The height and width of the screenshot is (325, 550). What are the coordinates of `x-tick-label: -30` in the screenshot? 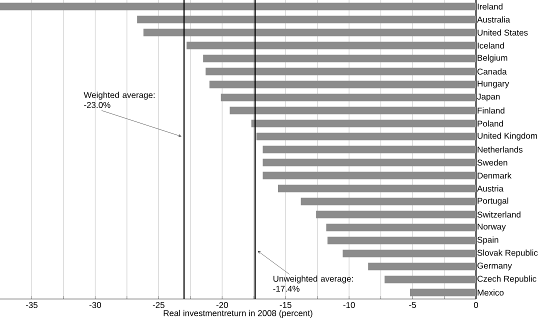 It's located at (95, 305).